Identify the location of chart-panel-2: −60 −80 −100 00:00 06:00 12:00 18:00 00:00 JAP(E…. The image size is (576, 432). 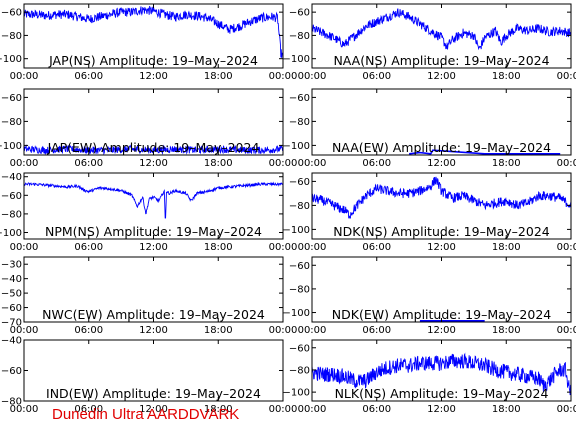
(149, 128).